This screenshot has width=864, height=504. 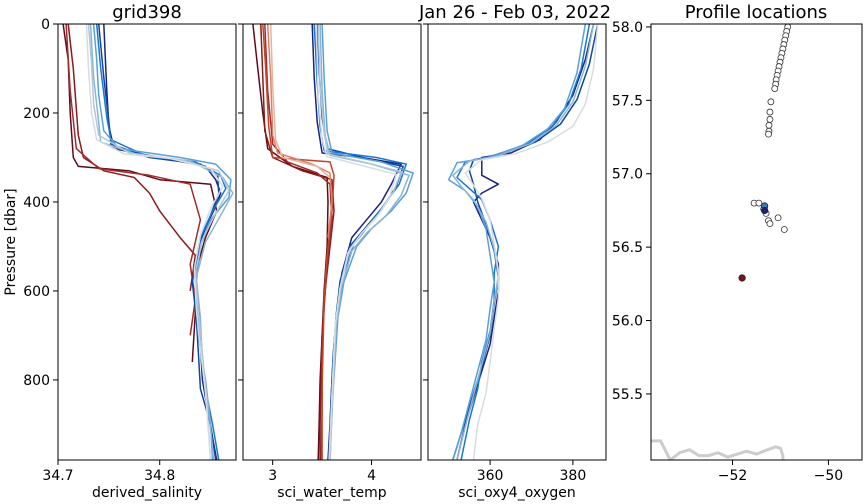 What do you see at coordinates (514, 12) in the screenshot?
I see `date-range-title: Jan 26 - Feb 03, 2022` at bounding box center [514, 12].